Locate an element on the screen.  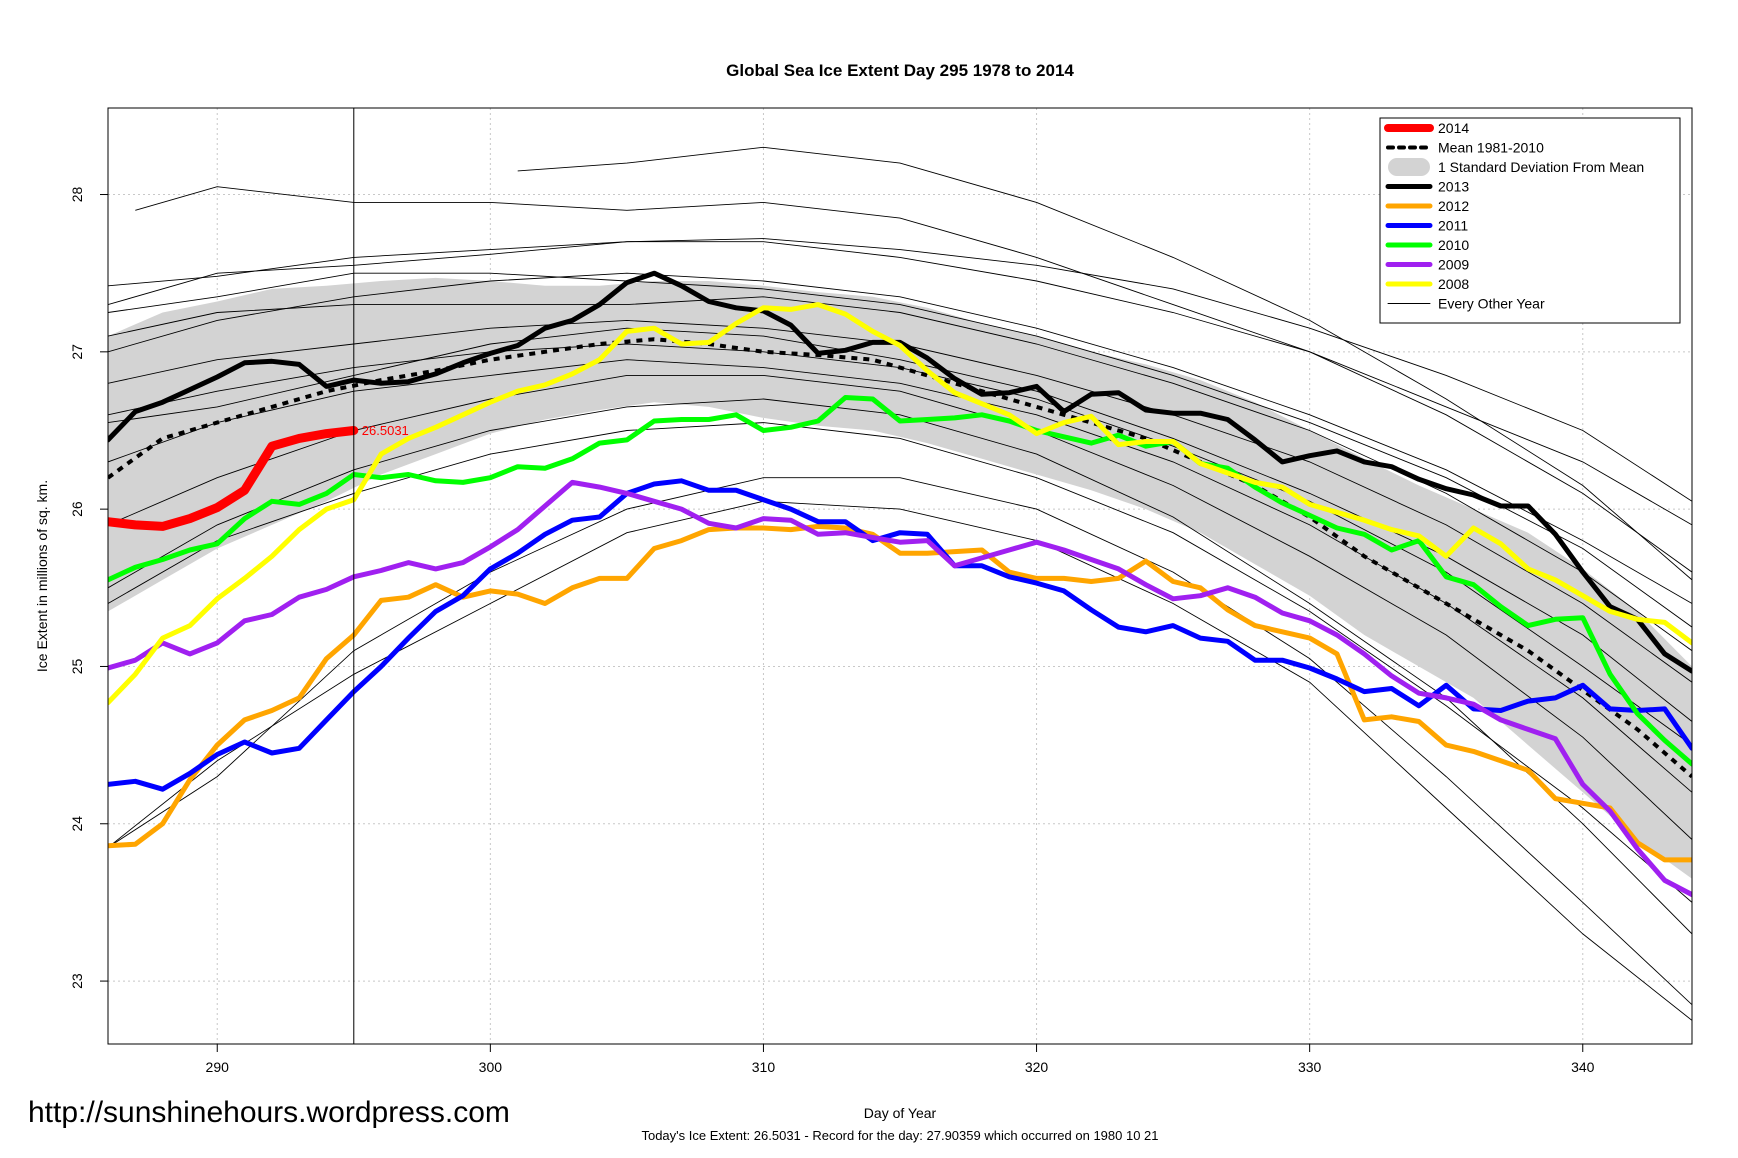
legend-label: 1 Standard Deviation From Mean is located at coordinates (1541, 167).